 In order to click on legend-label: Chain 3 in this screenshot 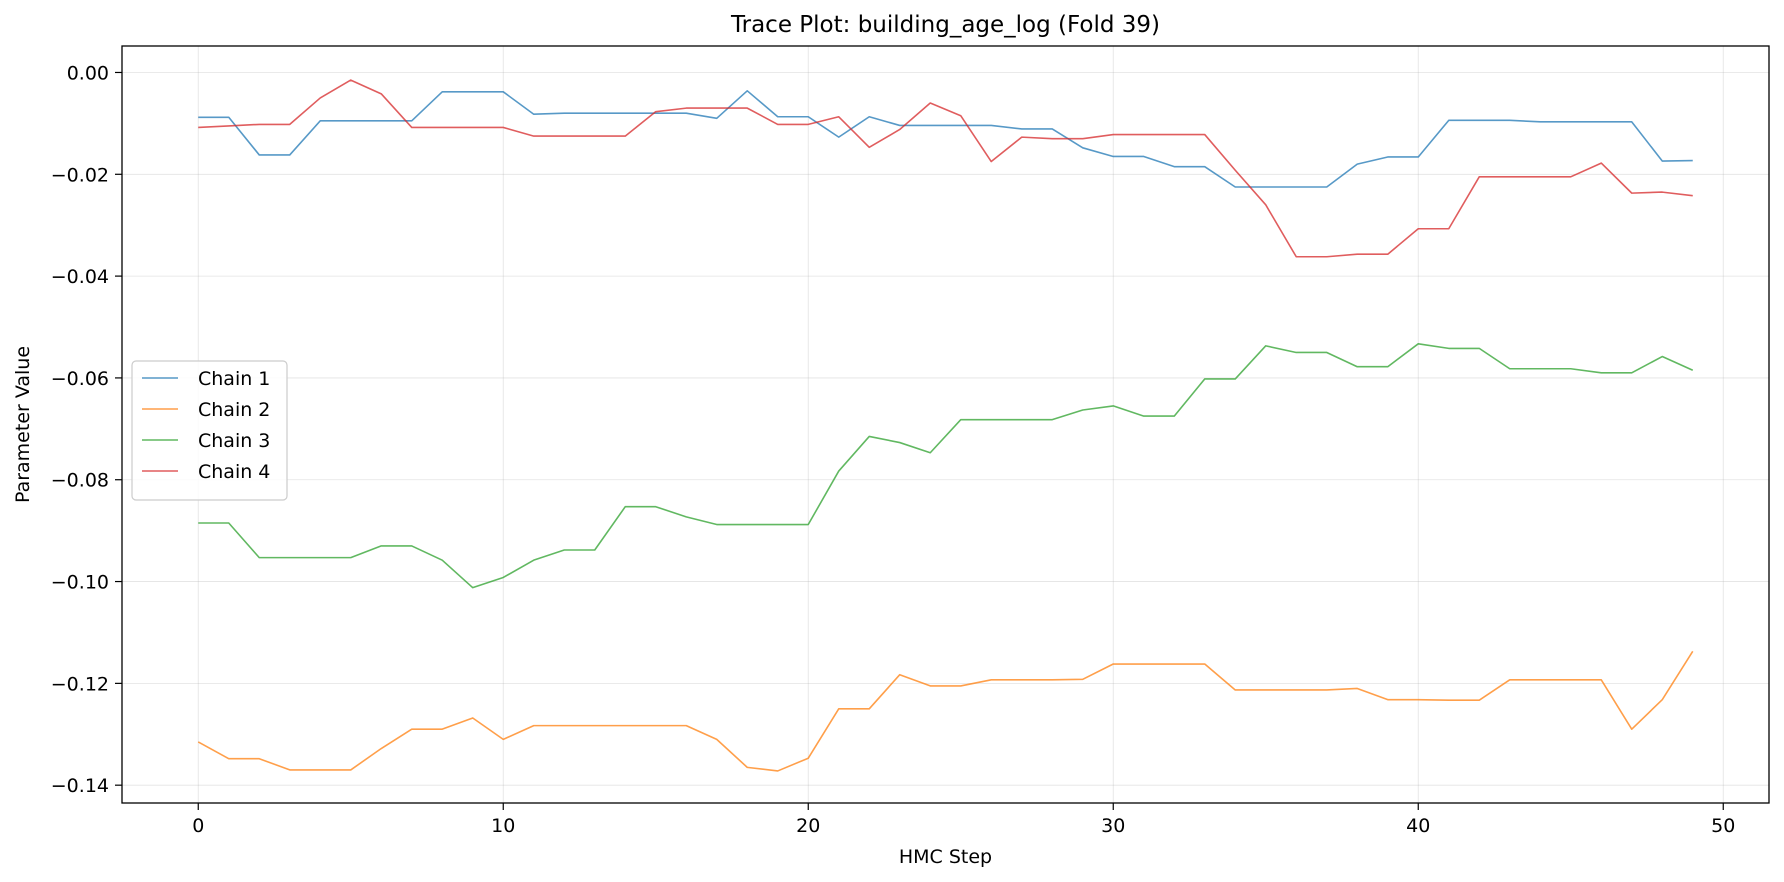, I will do `click(234, 441)`.